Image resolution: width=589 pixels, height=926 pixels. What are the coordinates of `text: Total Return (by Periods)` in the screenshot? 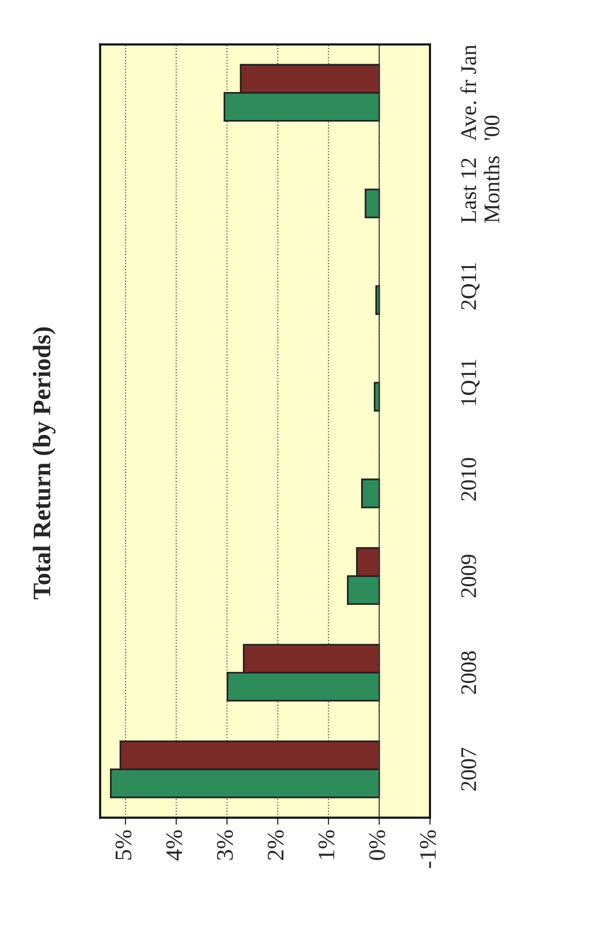 It's located at (44, 463).